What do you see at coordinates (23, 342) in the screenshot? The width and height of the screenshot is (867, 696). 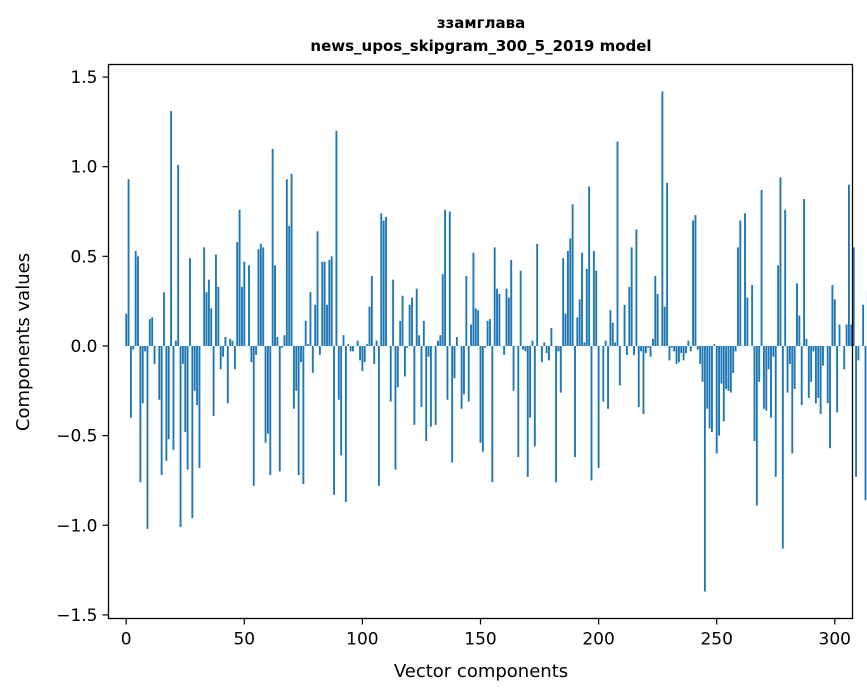 I see `y-axis-label: Components values` at bounding box center [23, 342].